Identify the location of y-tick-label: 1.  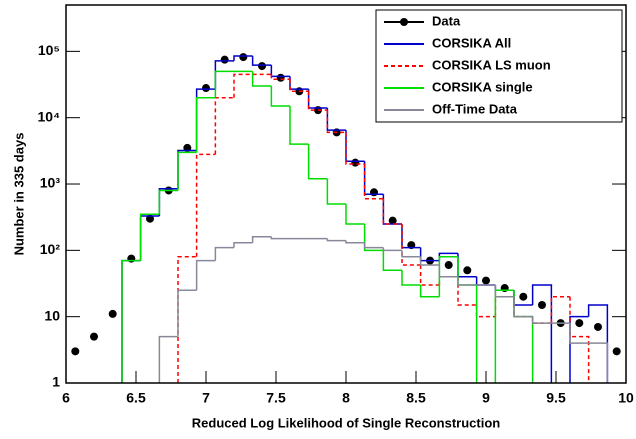
(56, 382).